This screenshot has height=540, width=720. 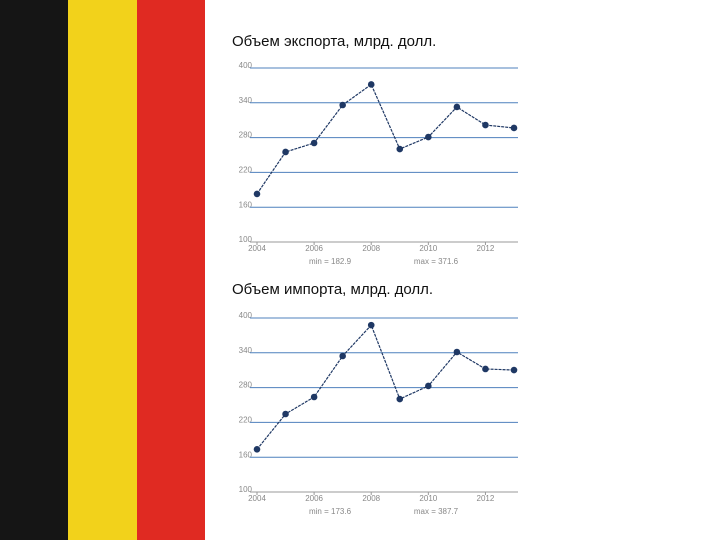 What do you see at coordinates (171, 270) in the screenshot?
I see `flag-red` at bounding box center [171, 270].